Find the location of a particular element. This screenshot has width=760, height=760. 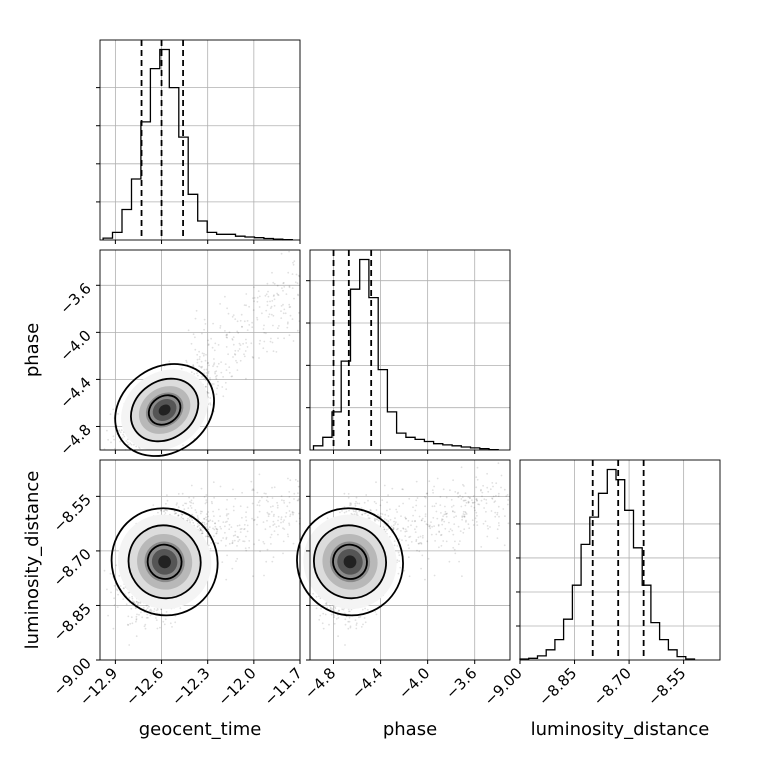

hist-luminosity_distance-bg is located at coordinates (620, 560).